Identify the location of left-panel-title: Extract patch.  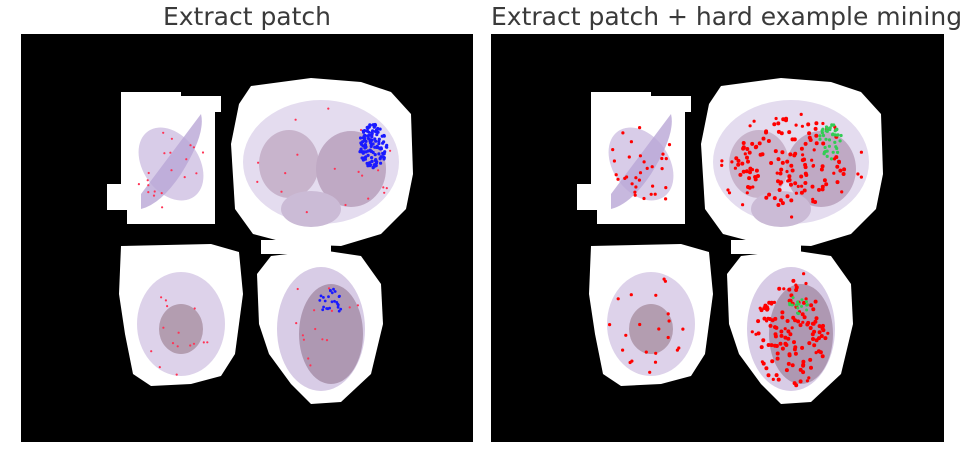
(247, 16).